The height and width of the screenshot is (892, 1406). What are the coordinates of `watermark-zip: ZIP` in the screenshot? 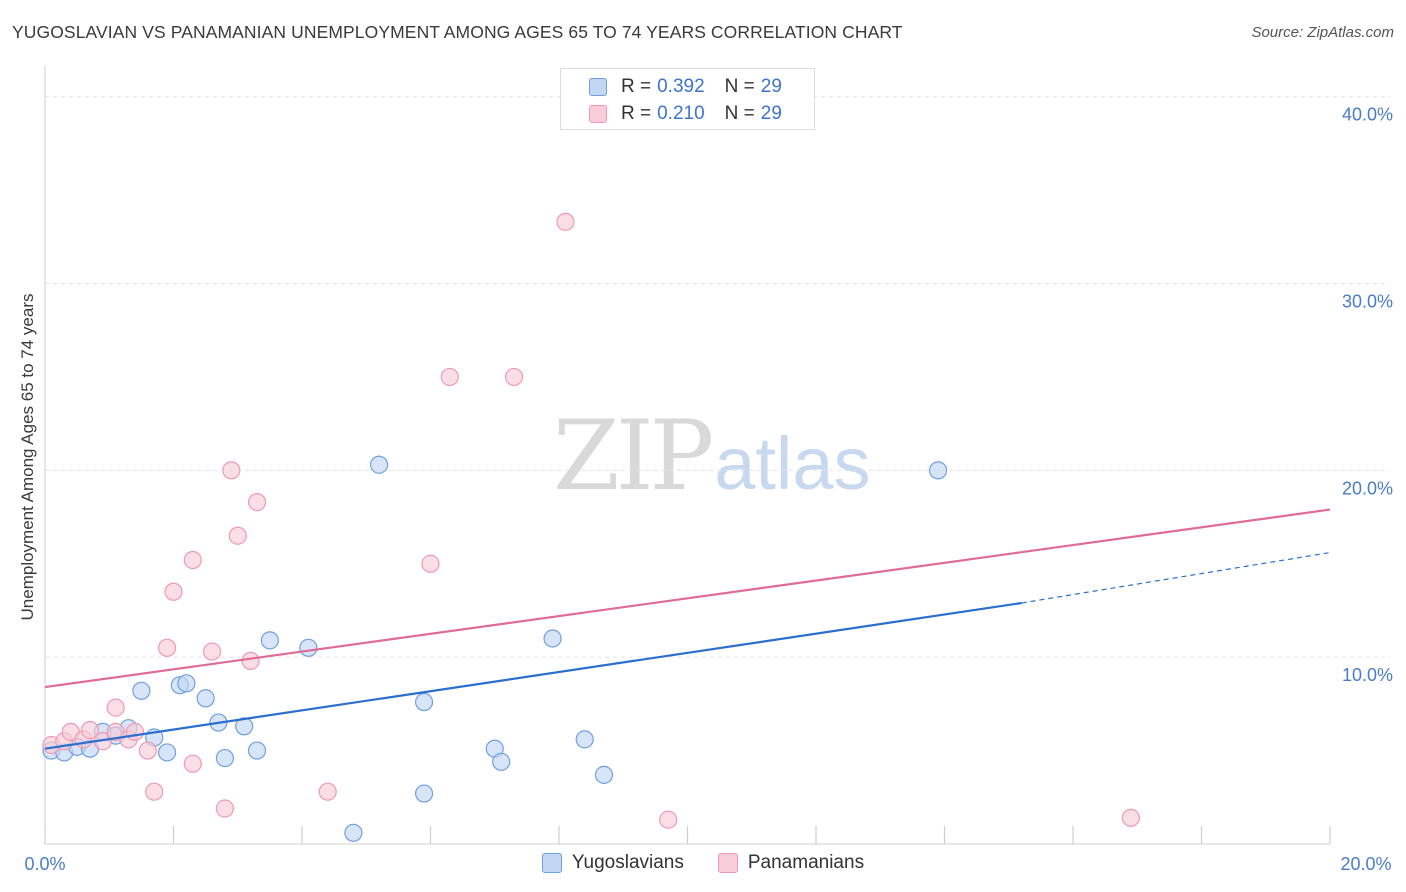 It's located at (633, 456).